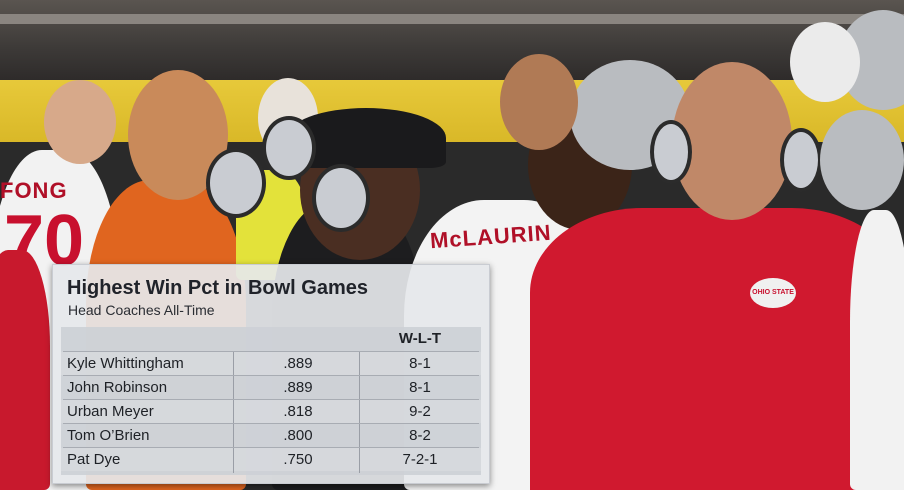 The width and height of the screenshot is (904, 490). What do you see at coordinates (801, 160) in the screenshot?
I see `coach-red-headset-right-icon` at bounding box center [801, 160].